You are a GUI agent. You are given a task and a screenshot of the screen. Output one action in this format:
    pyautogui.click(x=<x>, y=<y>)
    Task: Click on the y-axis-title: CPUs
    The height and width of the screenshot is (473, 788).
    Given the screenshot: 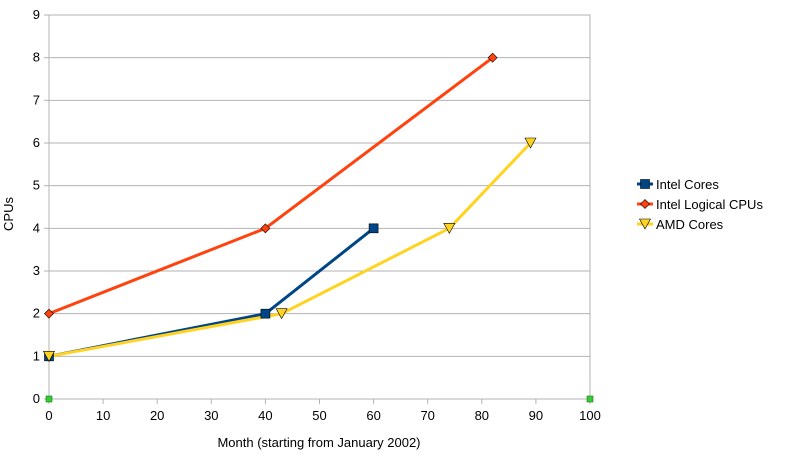 What is the action you would take?
    pyautogui.click(x=8, y=214)
    